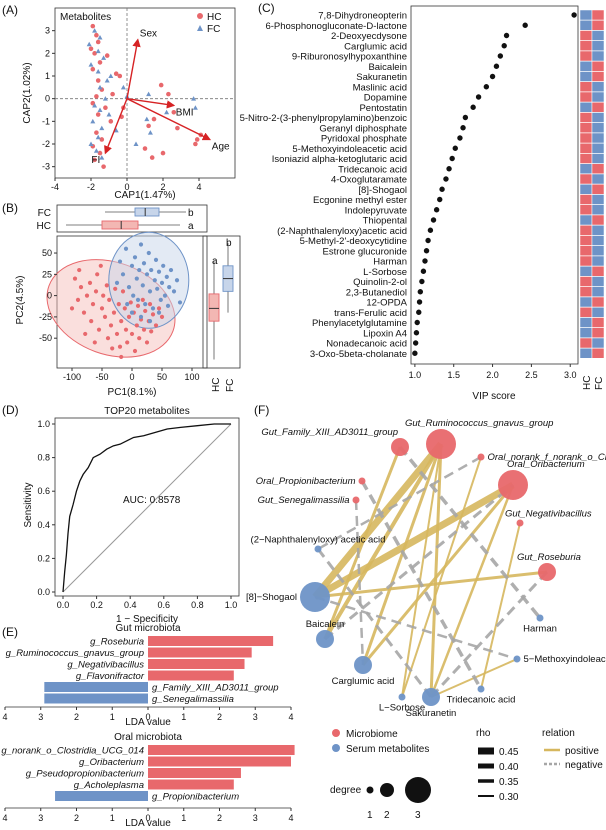 This screenshot has height=830, width=606. What do you see at coordinates (45, 317) in the screenshot?
I see `panel-b-ytick-label: -25` at bounding box center [45, 317].